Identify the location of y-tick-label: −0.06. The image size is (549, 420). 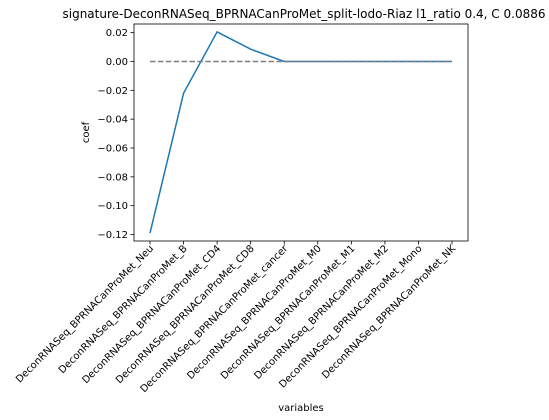
(112, 149).